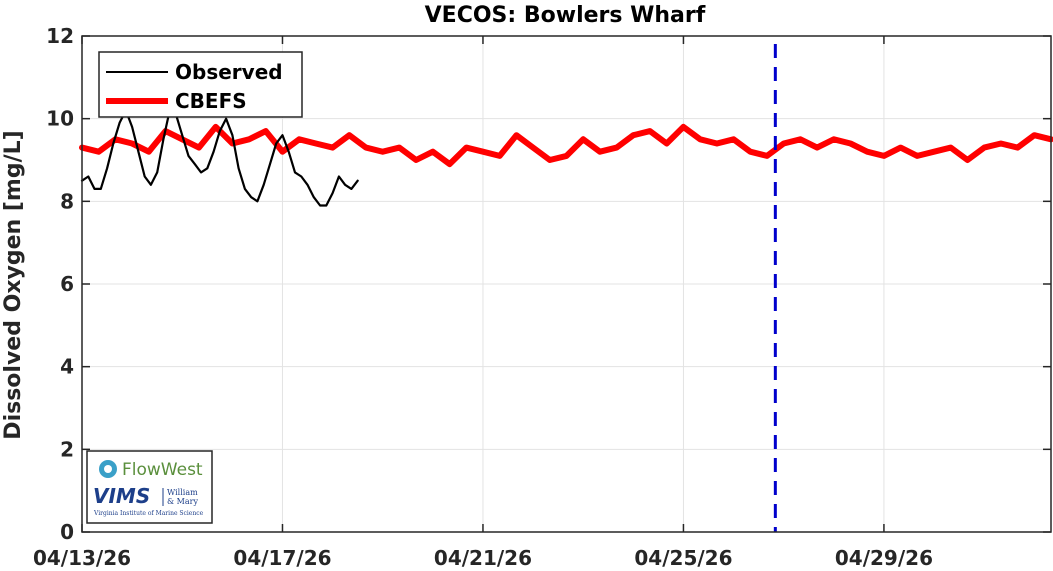 This screenshot has width=1053, height=571. I want to click on x-tick-label: 04/25/26, so click(683, 558).